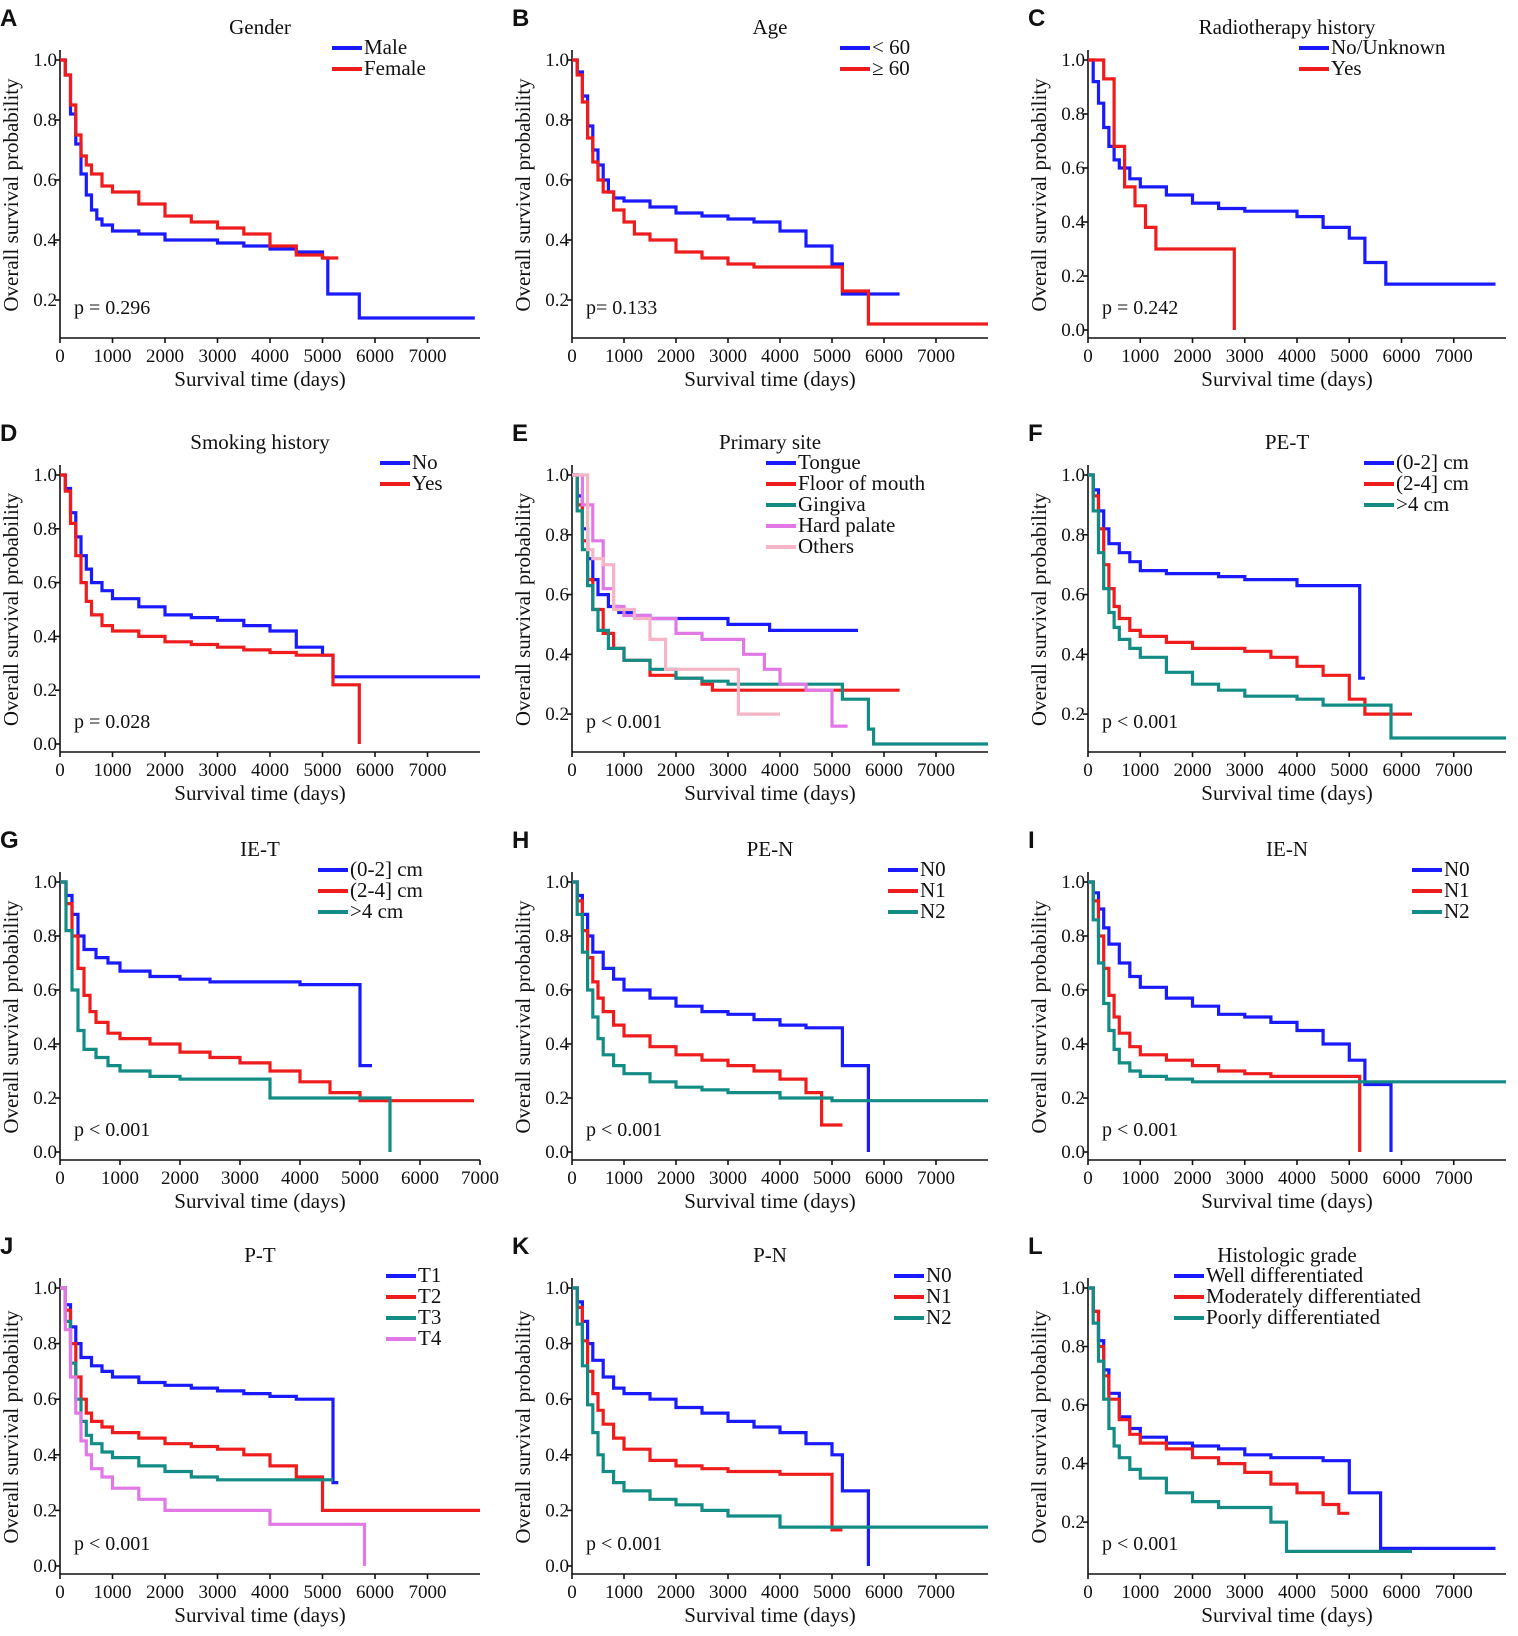 This screenshot has width=1518, height=1636. Describe the element at coordinates (427, 483) in the screenshot. I see `legend-label: Yes` at that location.